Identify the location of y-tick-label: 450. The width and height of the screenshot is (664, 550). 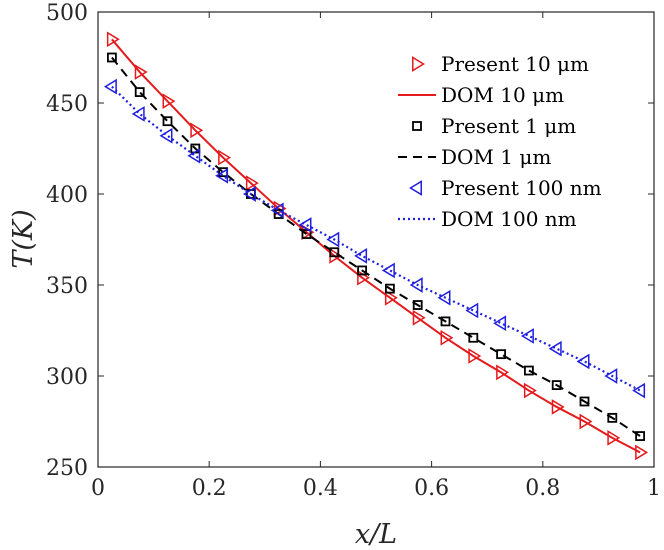
(67, 104).